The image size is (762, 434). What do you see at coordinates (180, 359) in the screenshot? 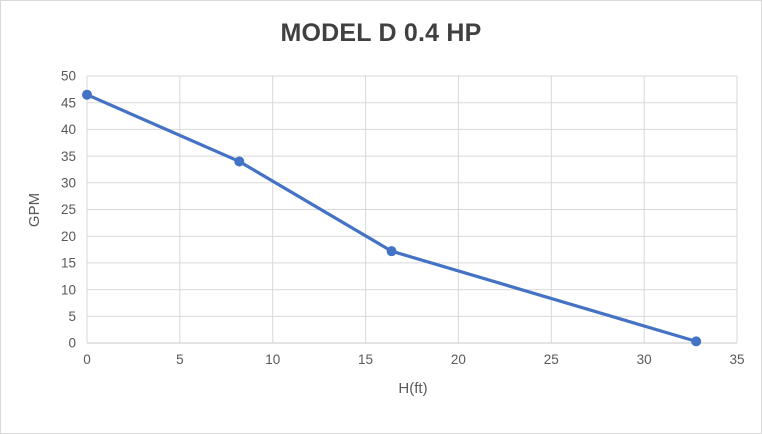
I see `x-tick-label: 5` at bounding box center [180, 359].